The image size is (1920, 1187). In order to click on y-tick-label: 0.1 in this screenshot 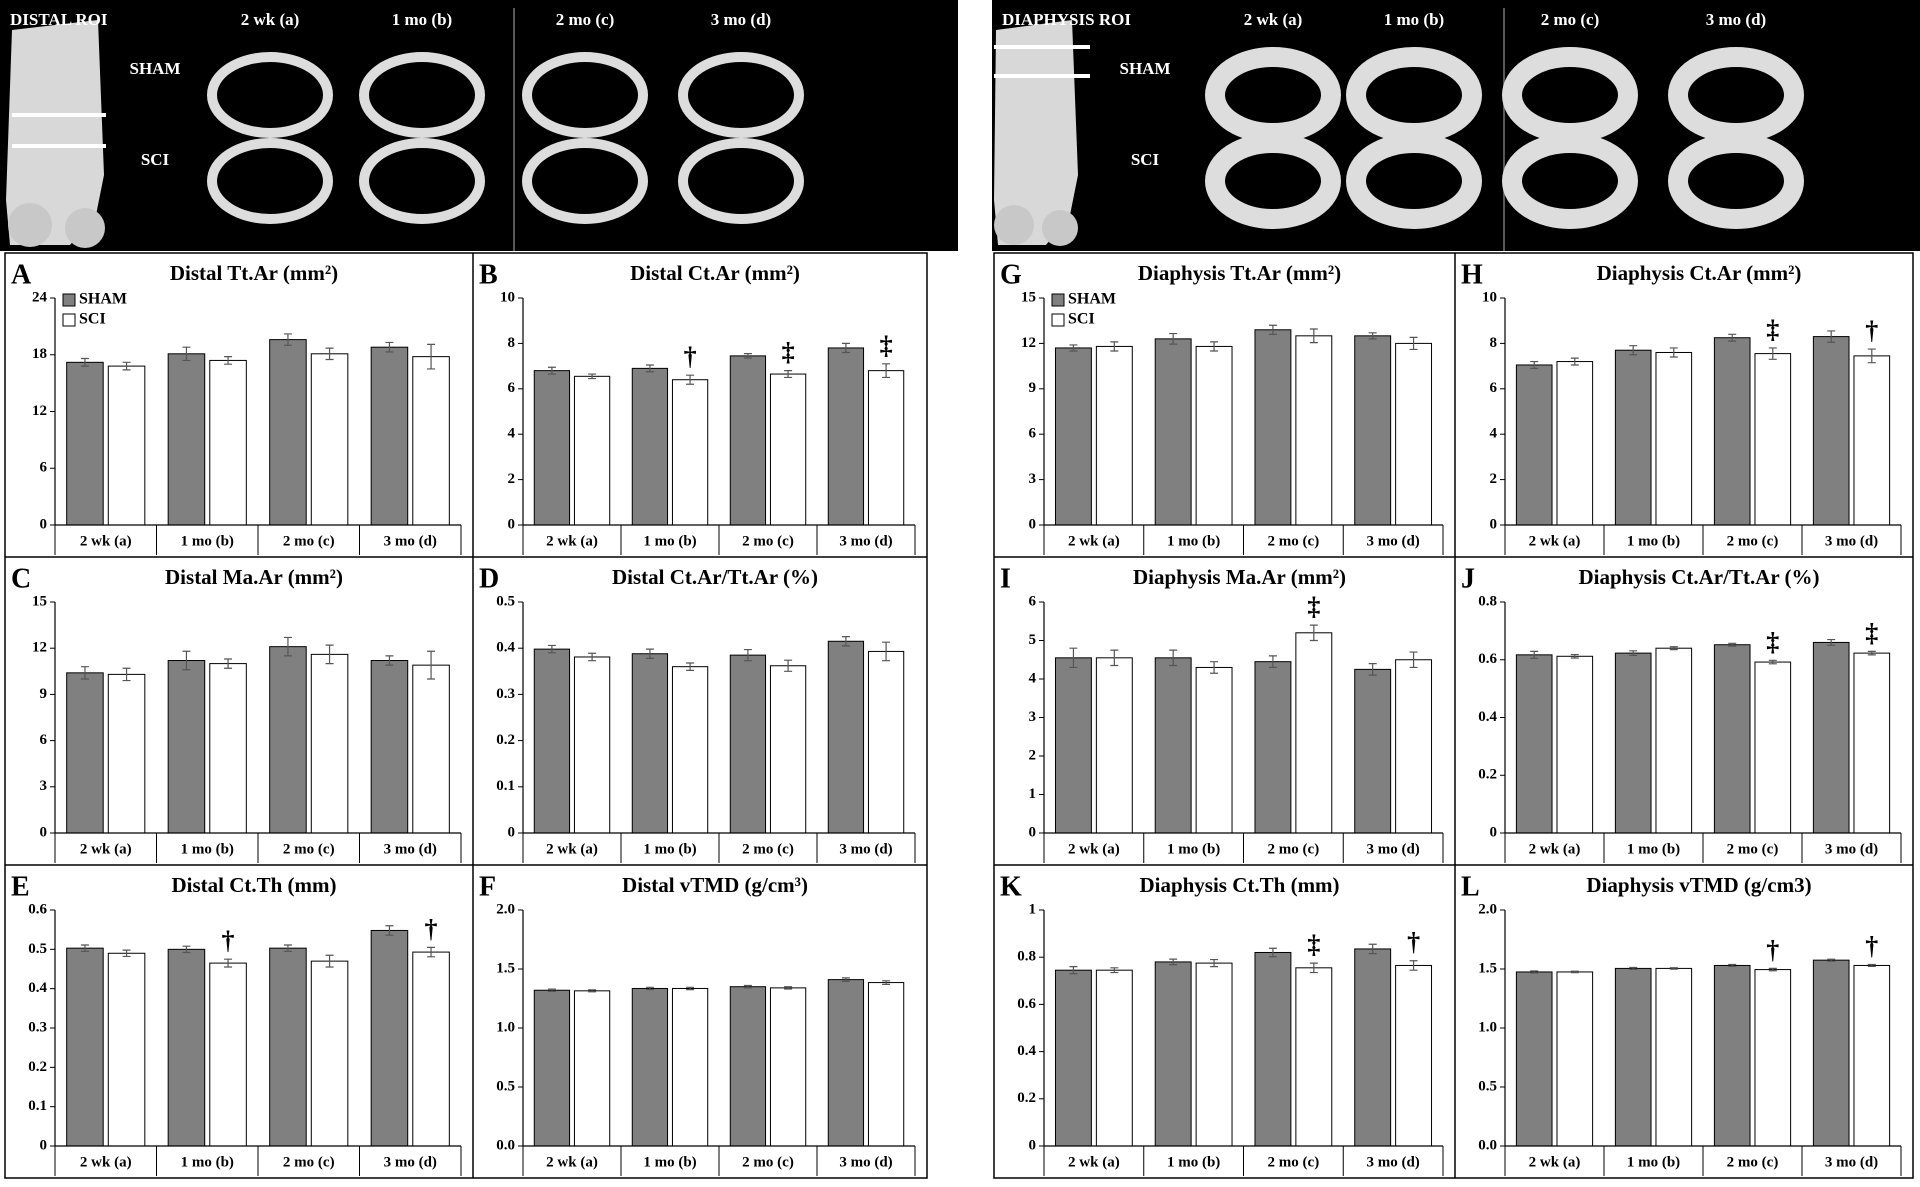, I will do `click(505, 786)`.